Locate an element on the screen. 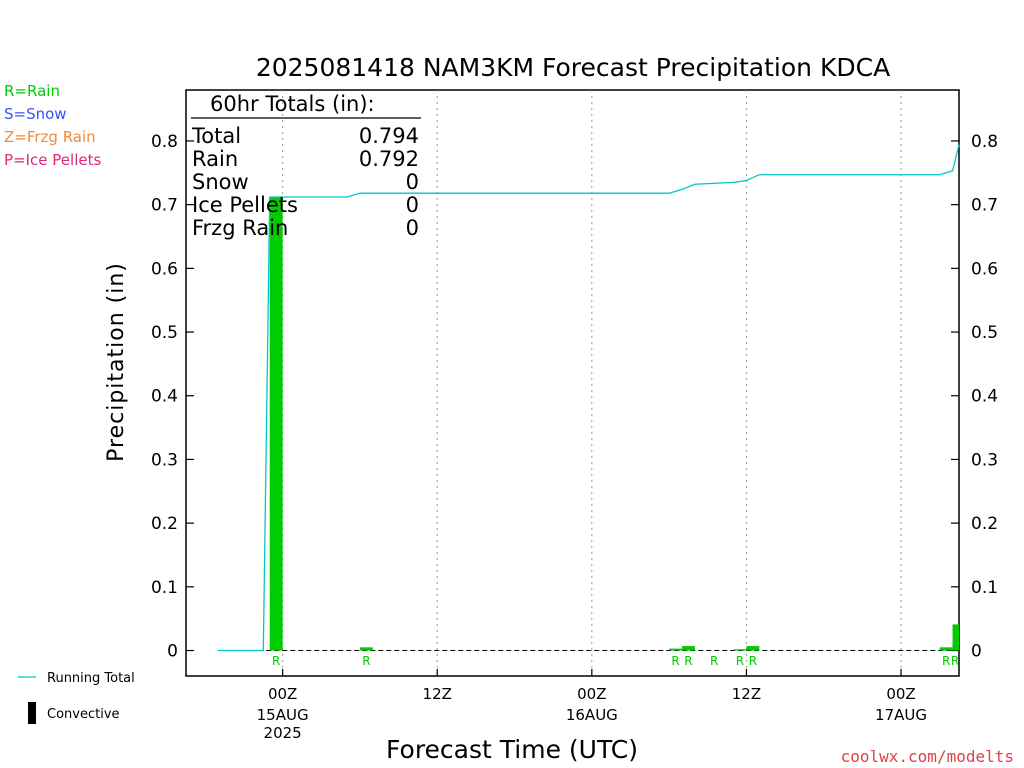 The height and width of the screenshot is (768, 1024). totals-row-label: Snow is located at coordinates (220, 182).